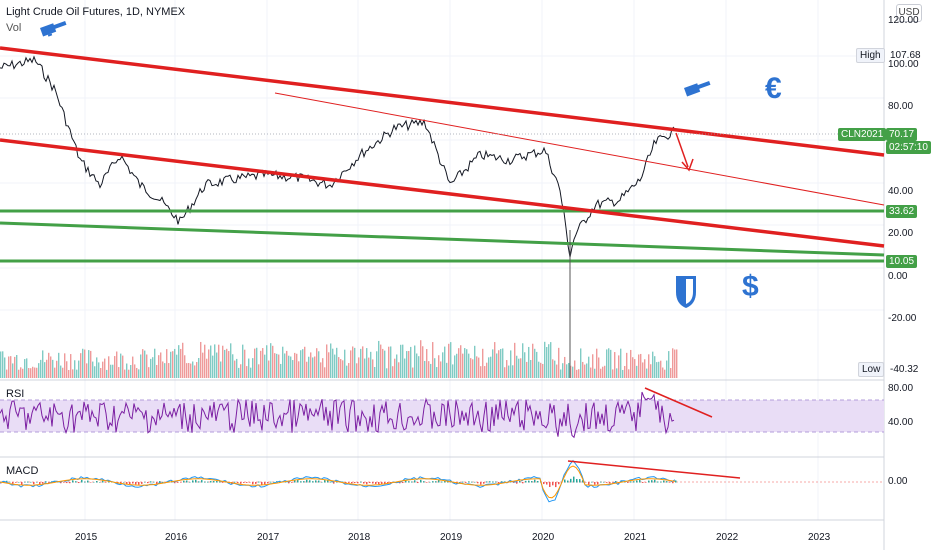  What do you see at coordinates (750, 286) in the screenshot?
I see `dollar-icon: $` at bounding box center [750, 286].